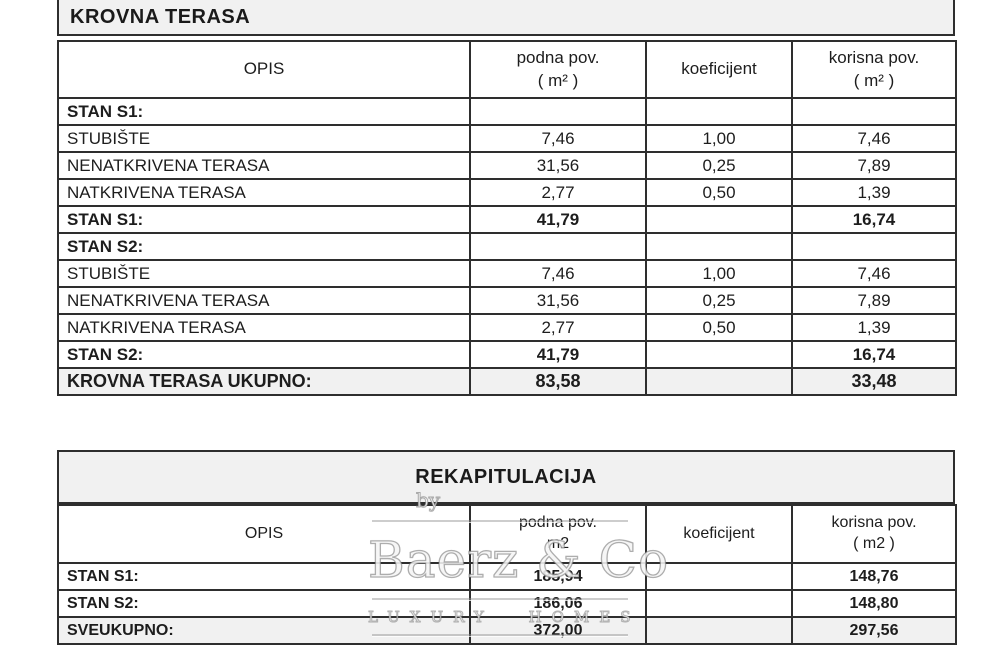  I want to click on table-subtotal-row: STAN S2: 41,79 16,74, so click(507, 354).